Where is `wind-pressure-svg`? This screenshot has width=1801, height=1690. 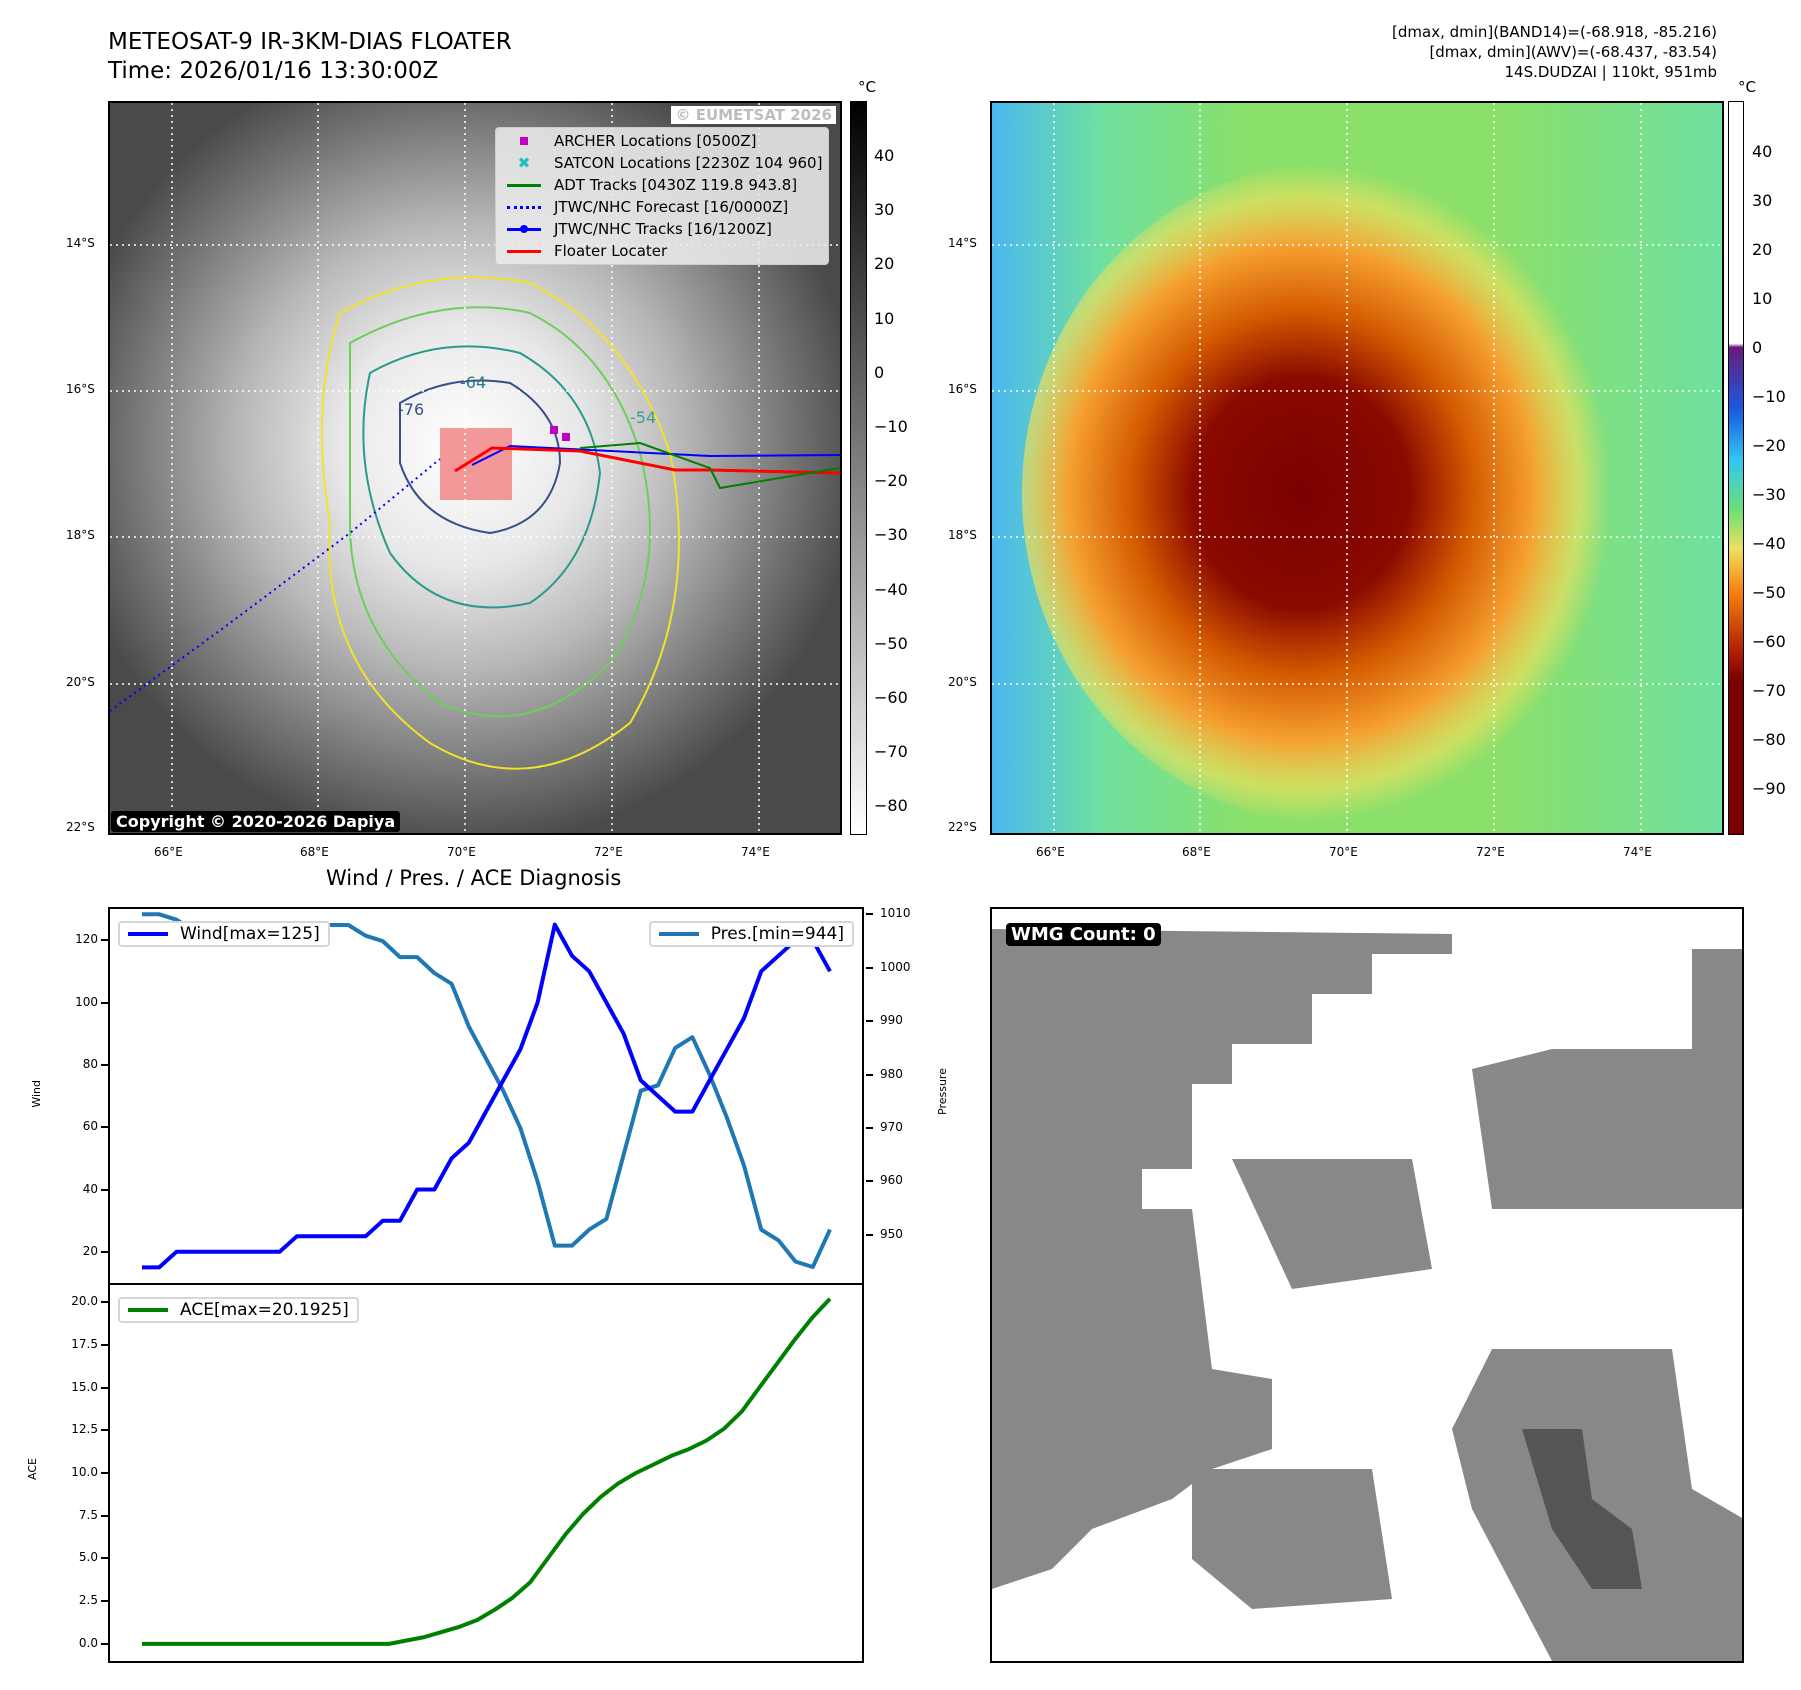
wind-pressure-svg is located at coordinates (487, 1091).